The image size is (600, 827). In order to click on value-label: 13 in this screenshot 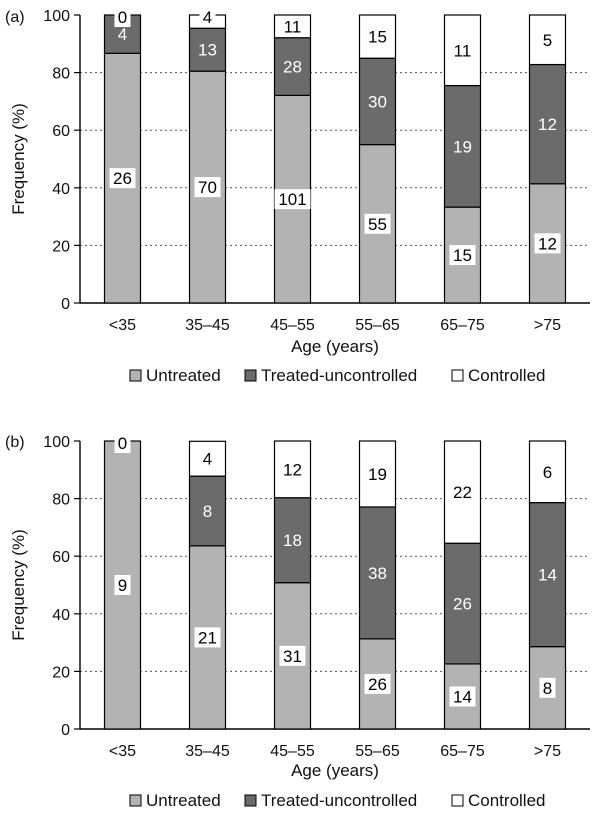, I will do `click(207, 50)`.